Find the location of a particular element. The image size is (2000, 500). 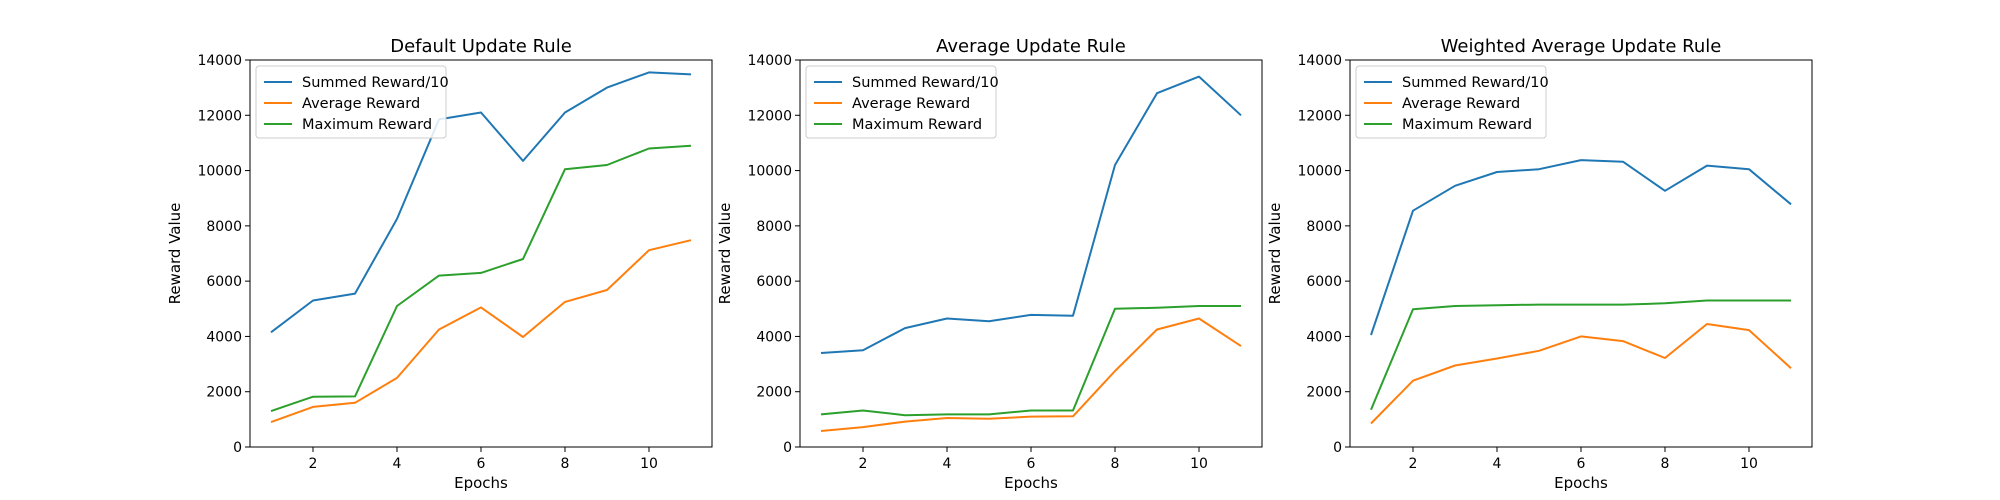

chart-title: Average Update Rule is located at coordinates (1031, 46).